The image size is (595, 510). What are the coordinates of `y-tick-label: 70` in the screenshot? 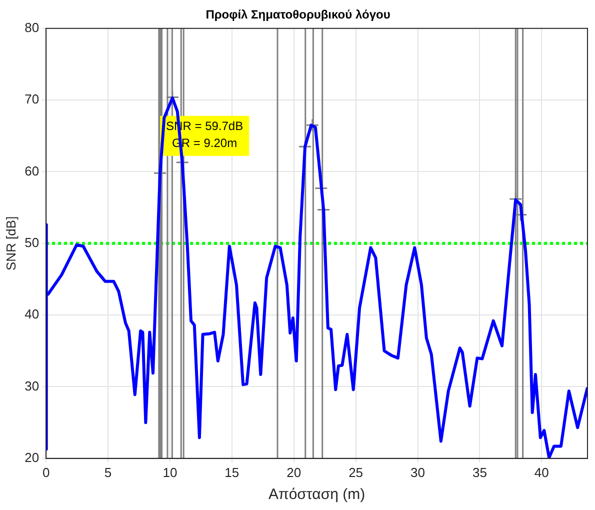 It's located at (32, 99).